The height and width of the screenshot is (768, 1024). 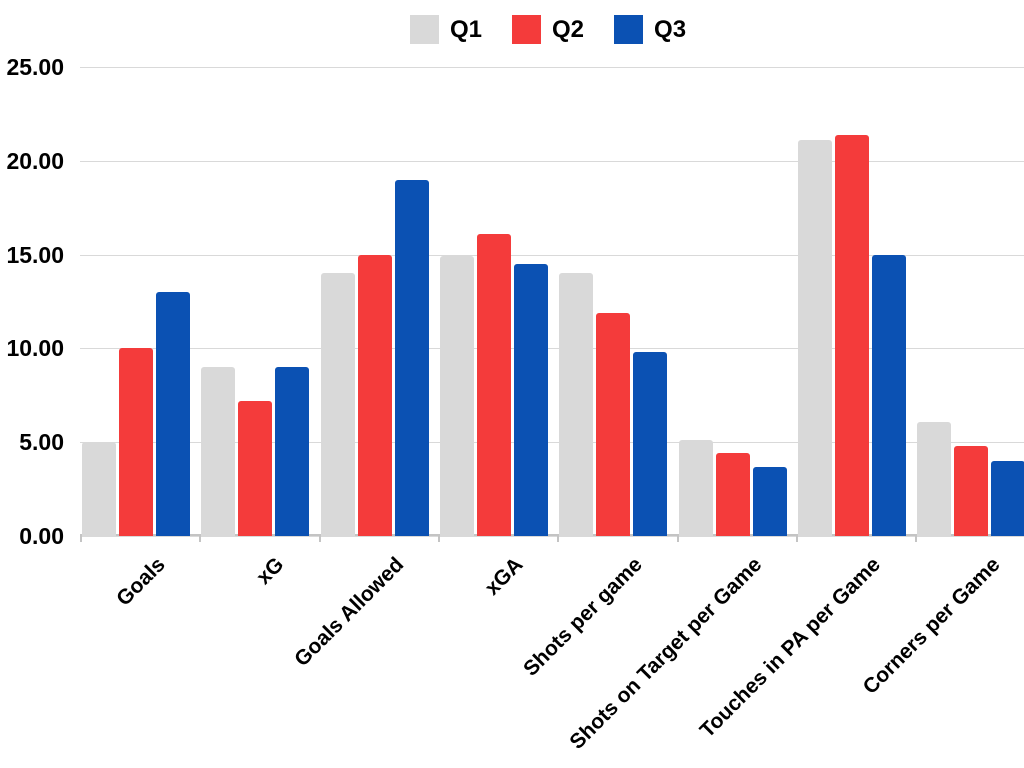 What do you see at coordinates (582, 617) in the screenshot?
I see `x-axis-category-label: Shots per game` at bounding box center [582, 617].